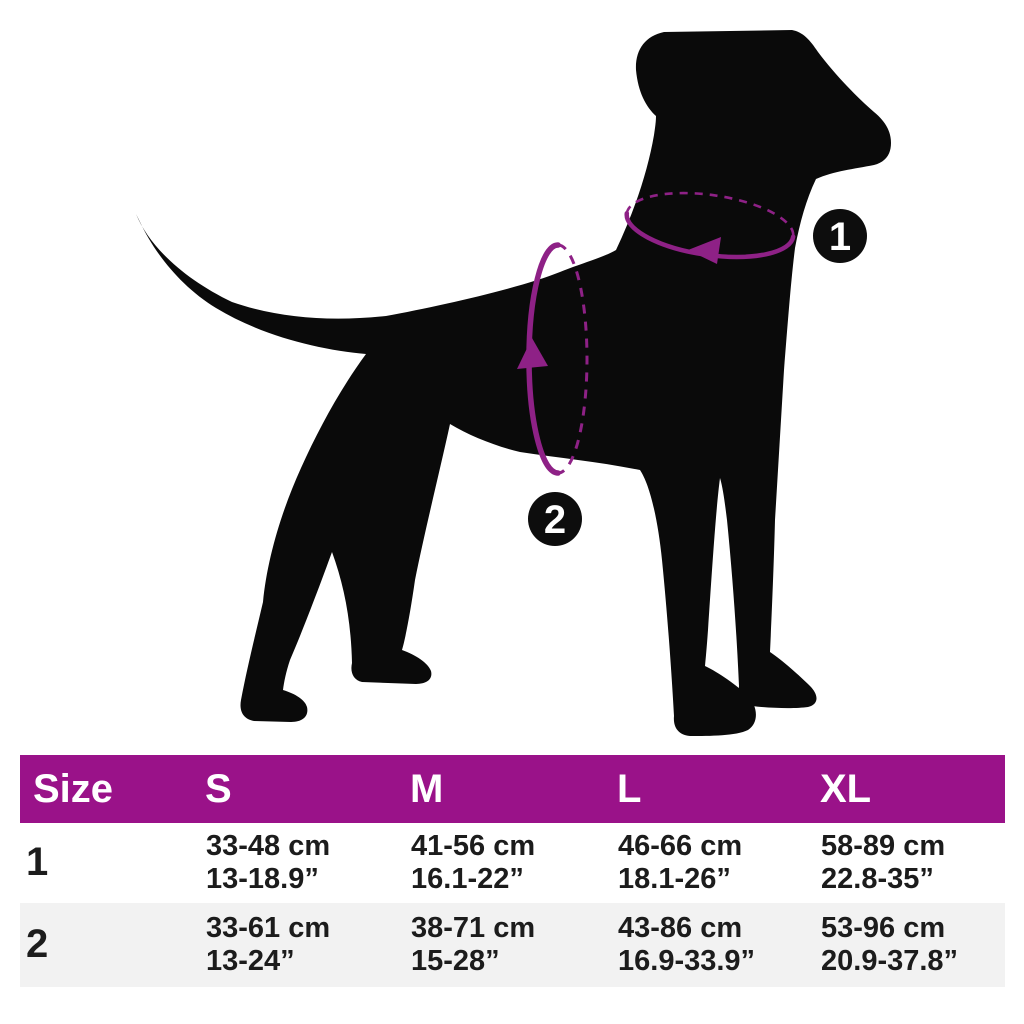  Describe the element at coordinates (680, 845) in the screenshot. I see `cm-value: 46-66 cm` at that location.